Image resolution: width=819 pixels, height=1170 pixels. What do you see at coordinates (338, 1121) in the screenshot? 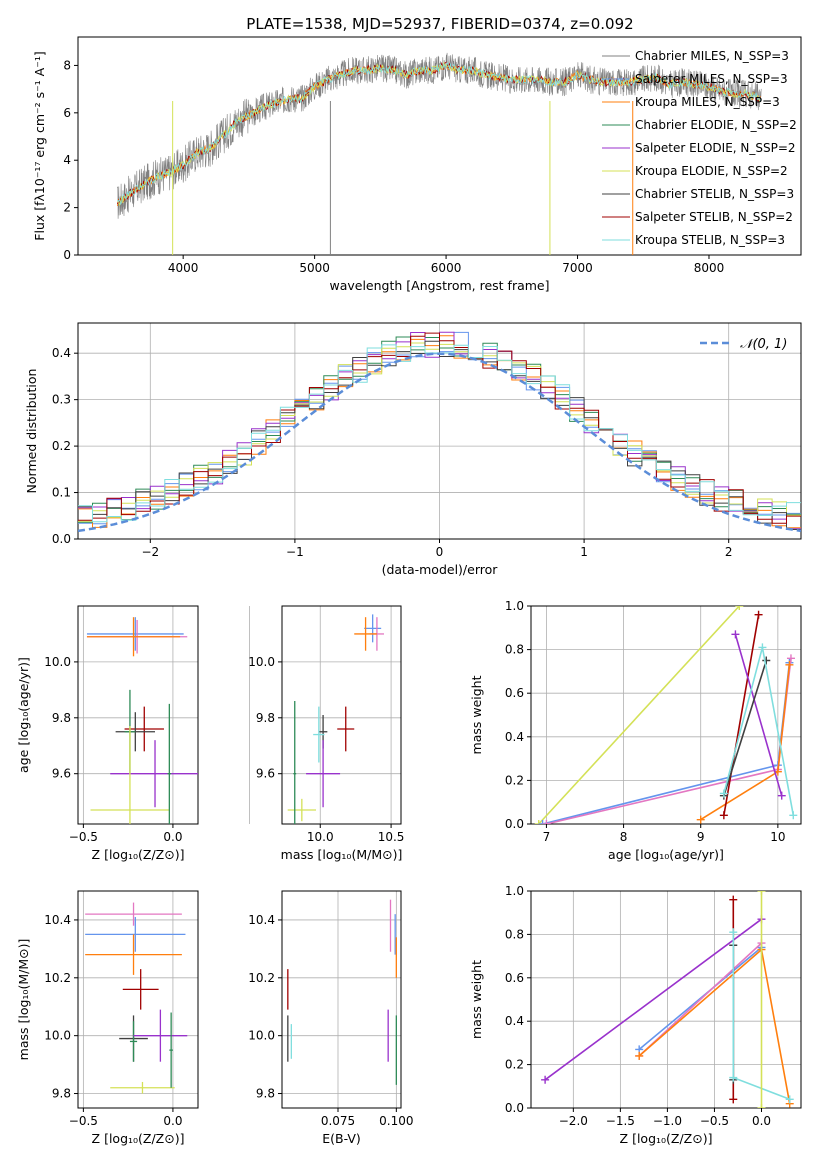
I see `x-tick-label: 0.075` at bounding box center [338, 1121].